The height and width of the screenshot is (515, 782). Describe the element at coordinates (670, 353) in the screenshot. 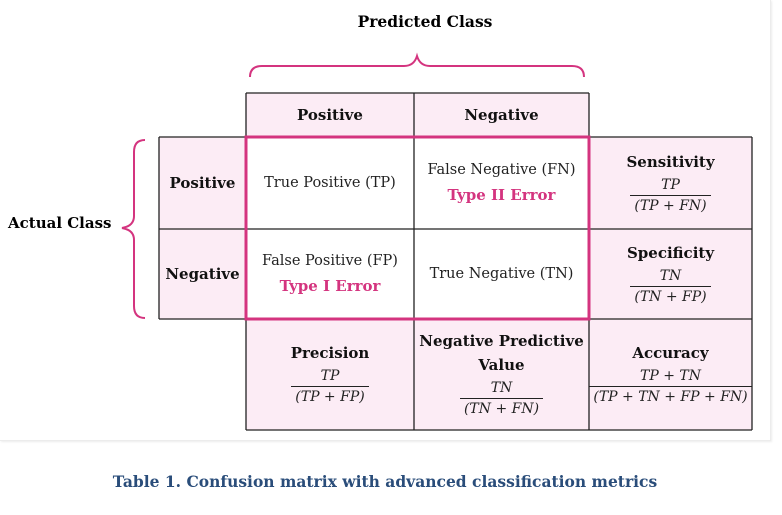

I see `accuracy-label: Accuracy` at that location.